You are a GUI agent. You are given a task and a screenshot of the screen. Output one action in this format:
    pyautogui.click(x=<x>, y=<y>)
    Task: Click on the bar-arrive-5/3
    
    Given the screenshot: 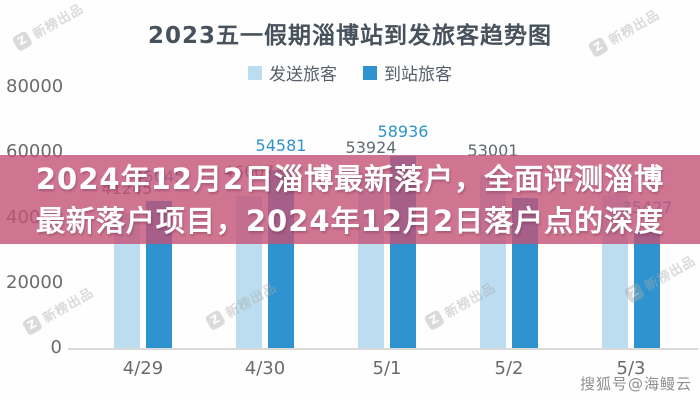 What is the action you would take?
    pyautogui.click(x=647, y=290)
    